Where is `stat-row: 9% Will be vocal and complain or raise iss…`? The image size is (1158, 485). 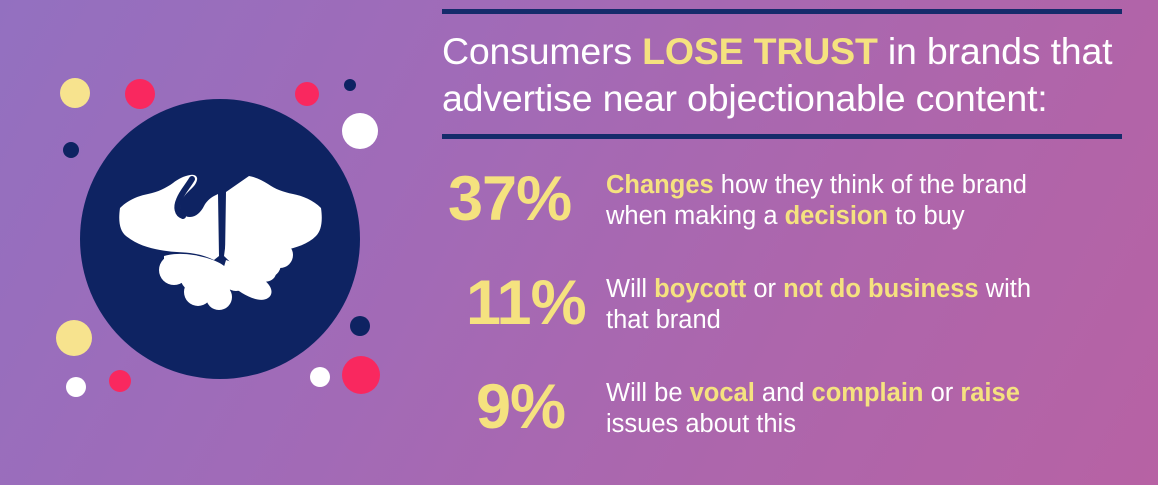
stat-row: 9% Will be vocal and complain or raise iss… is located at coordinates (796, 416).